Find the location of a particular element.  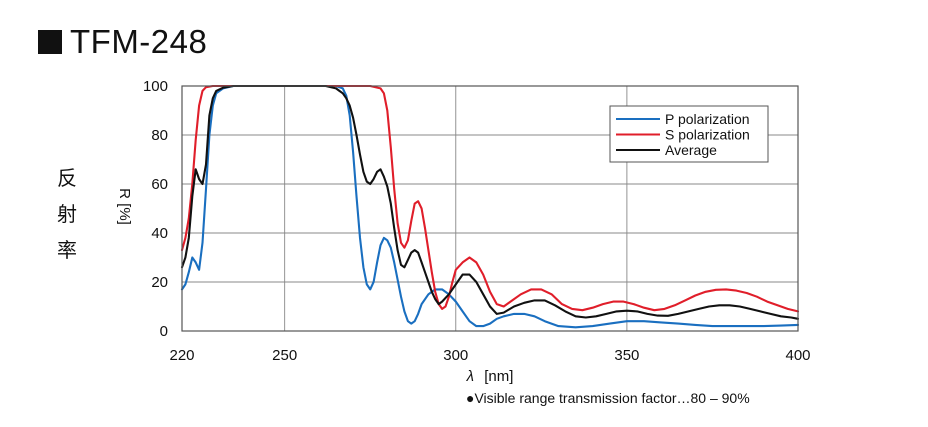

x-tick-label: 300 is located at coordinates (455, 355).